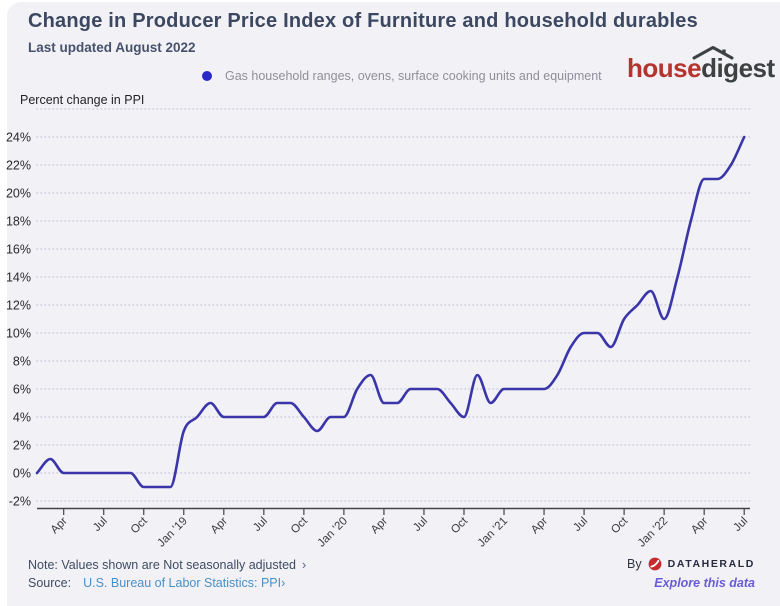 The image size is (780, 606). Describe the element at coordinates (172, 532) in the screenshot. I see `svg-text: Jan '19` at that location.